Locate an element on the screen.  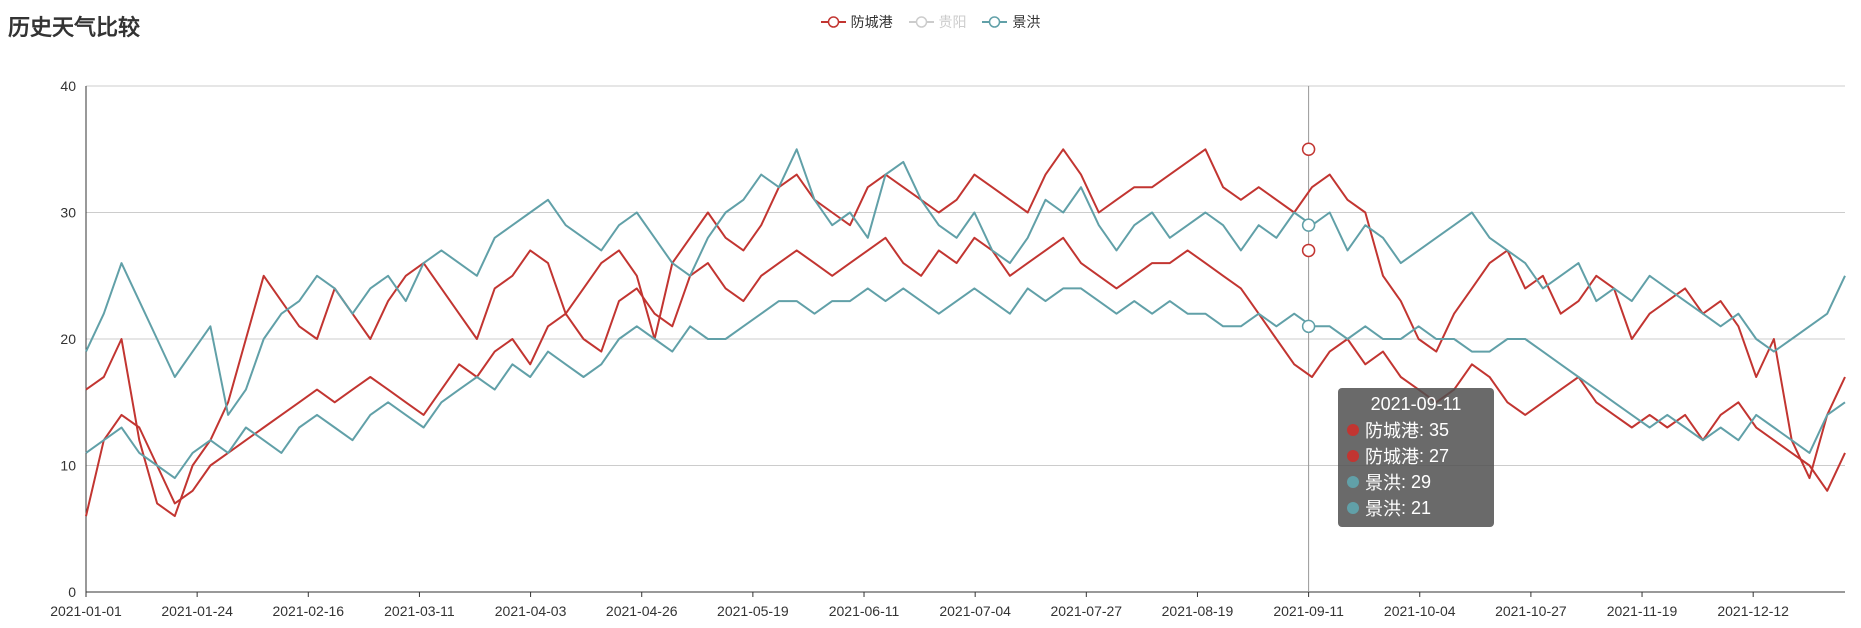
legend-item-fangchenggang: 防城港 is located at coordinates (856, 22).